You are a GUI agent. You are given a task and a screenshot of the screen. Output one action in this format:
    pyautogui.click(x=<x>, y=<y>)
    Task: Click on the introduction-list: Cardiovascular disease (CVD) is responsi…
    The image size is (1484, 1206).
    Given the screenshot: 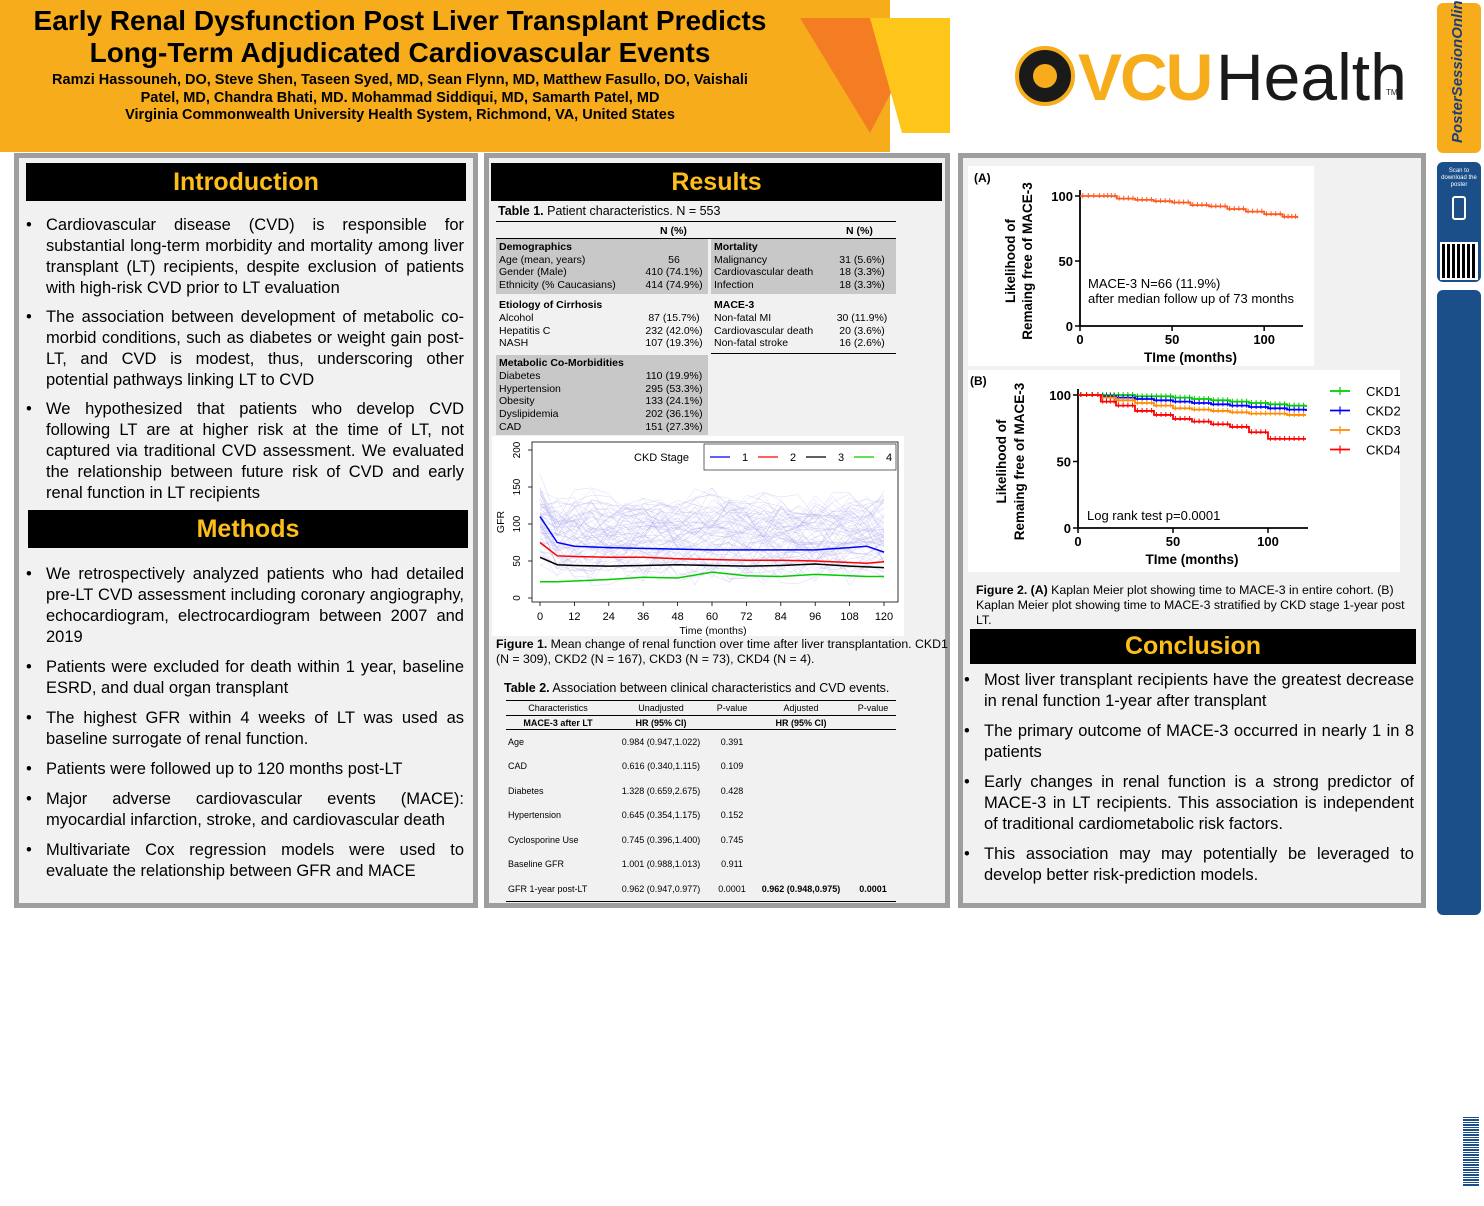 What is the action you would take?
    pyautogui.click(x=244, y=364)
    